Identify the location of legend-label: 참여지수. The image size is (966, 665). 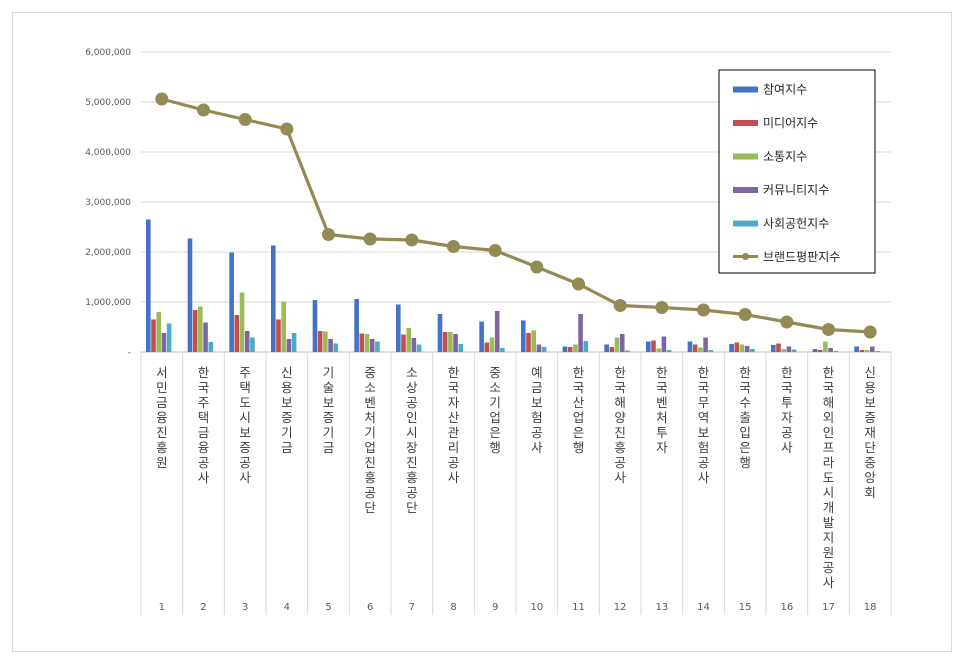
(785, 90).